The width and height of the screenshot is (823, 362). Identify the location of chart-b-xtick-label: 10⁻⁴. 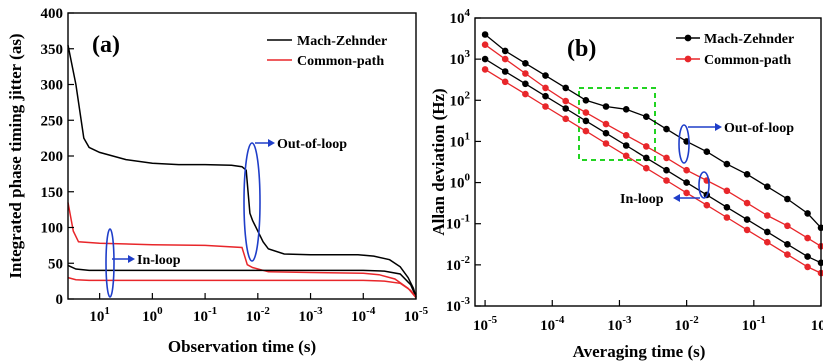
(552, 324).